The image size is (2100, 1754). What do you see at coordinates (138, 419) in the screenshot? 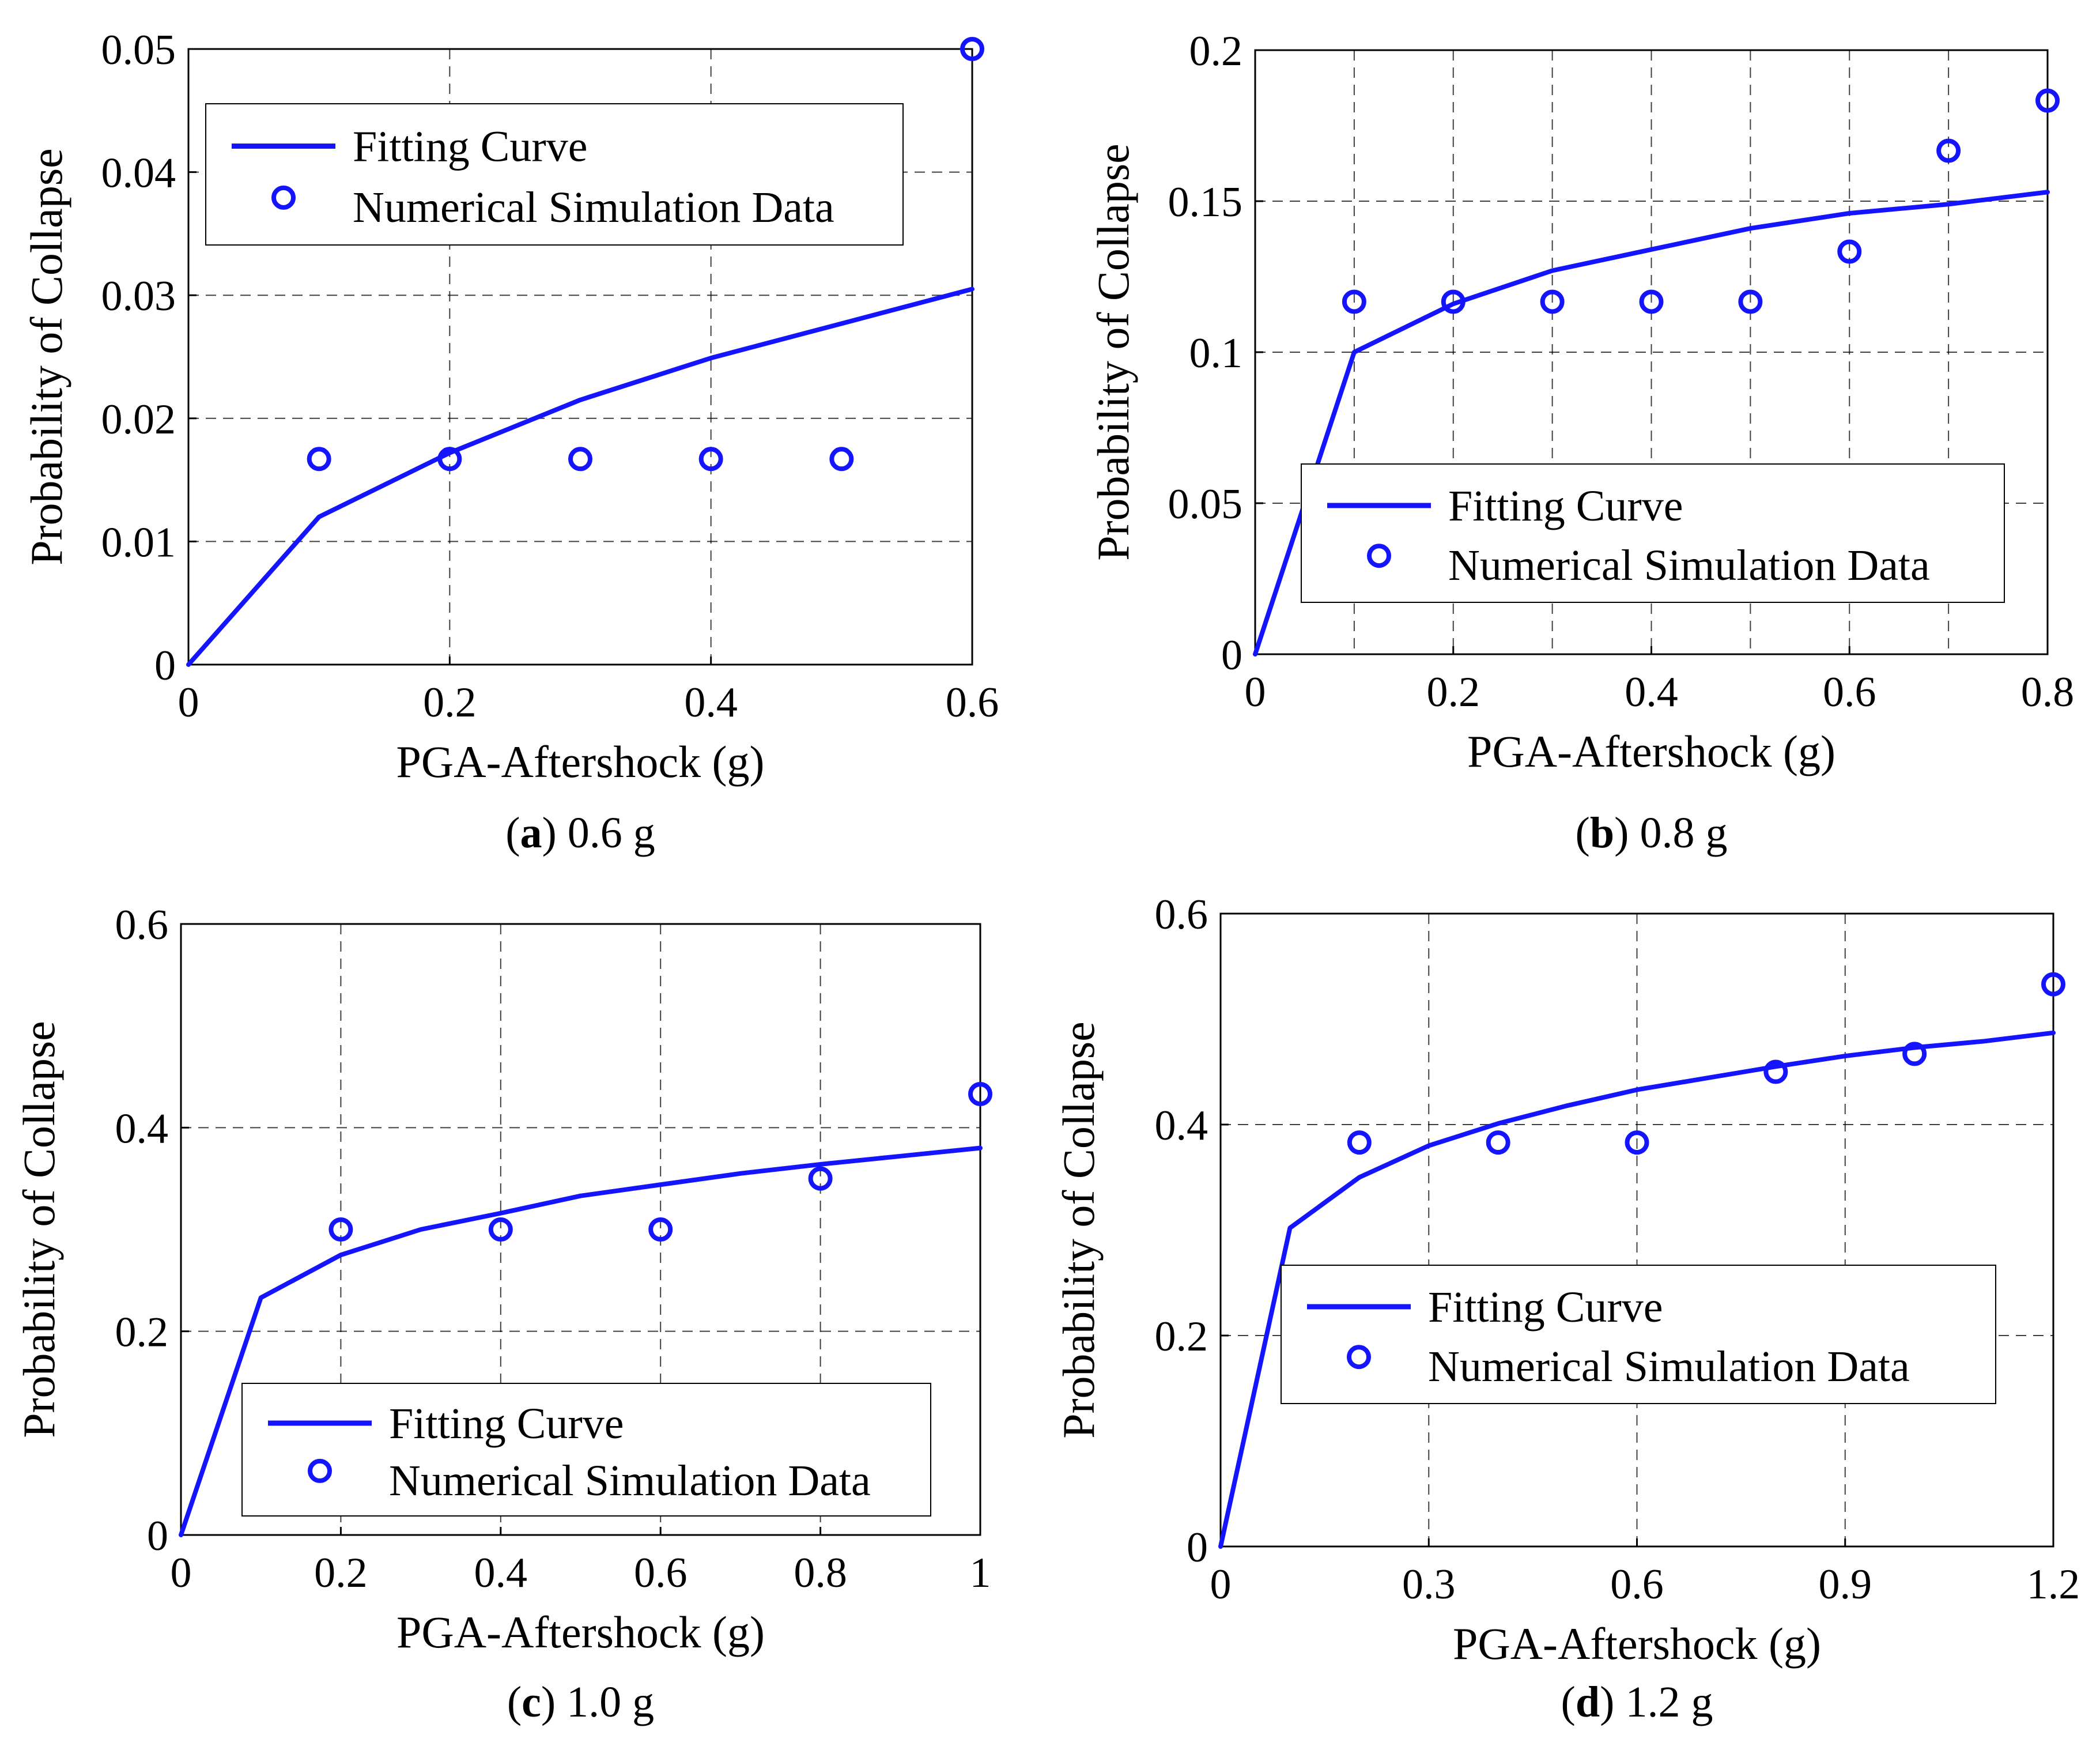
I see `y-tick-label: 0.02` at bounding box center [138, 419].